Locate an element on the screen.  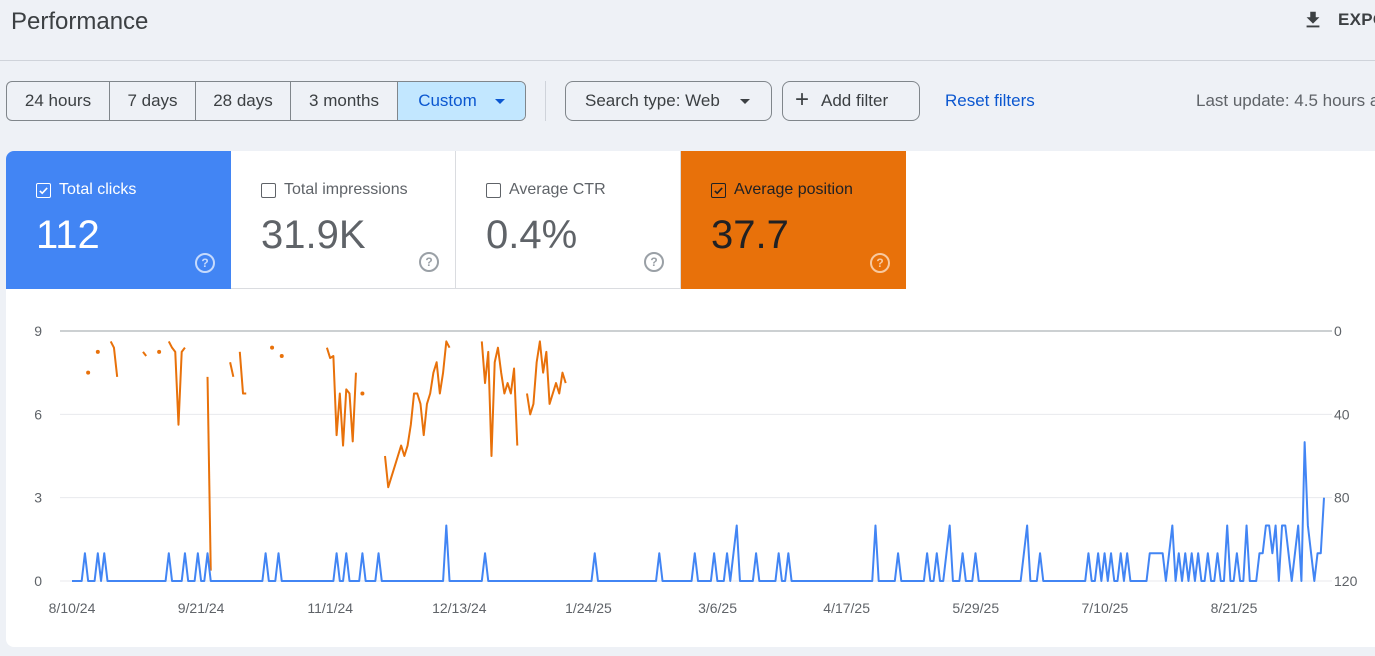
y-left-tick-label: 3 is located at coordinates (38, 498).